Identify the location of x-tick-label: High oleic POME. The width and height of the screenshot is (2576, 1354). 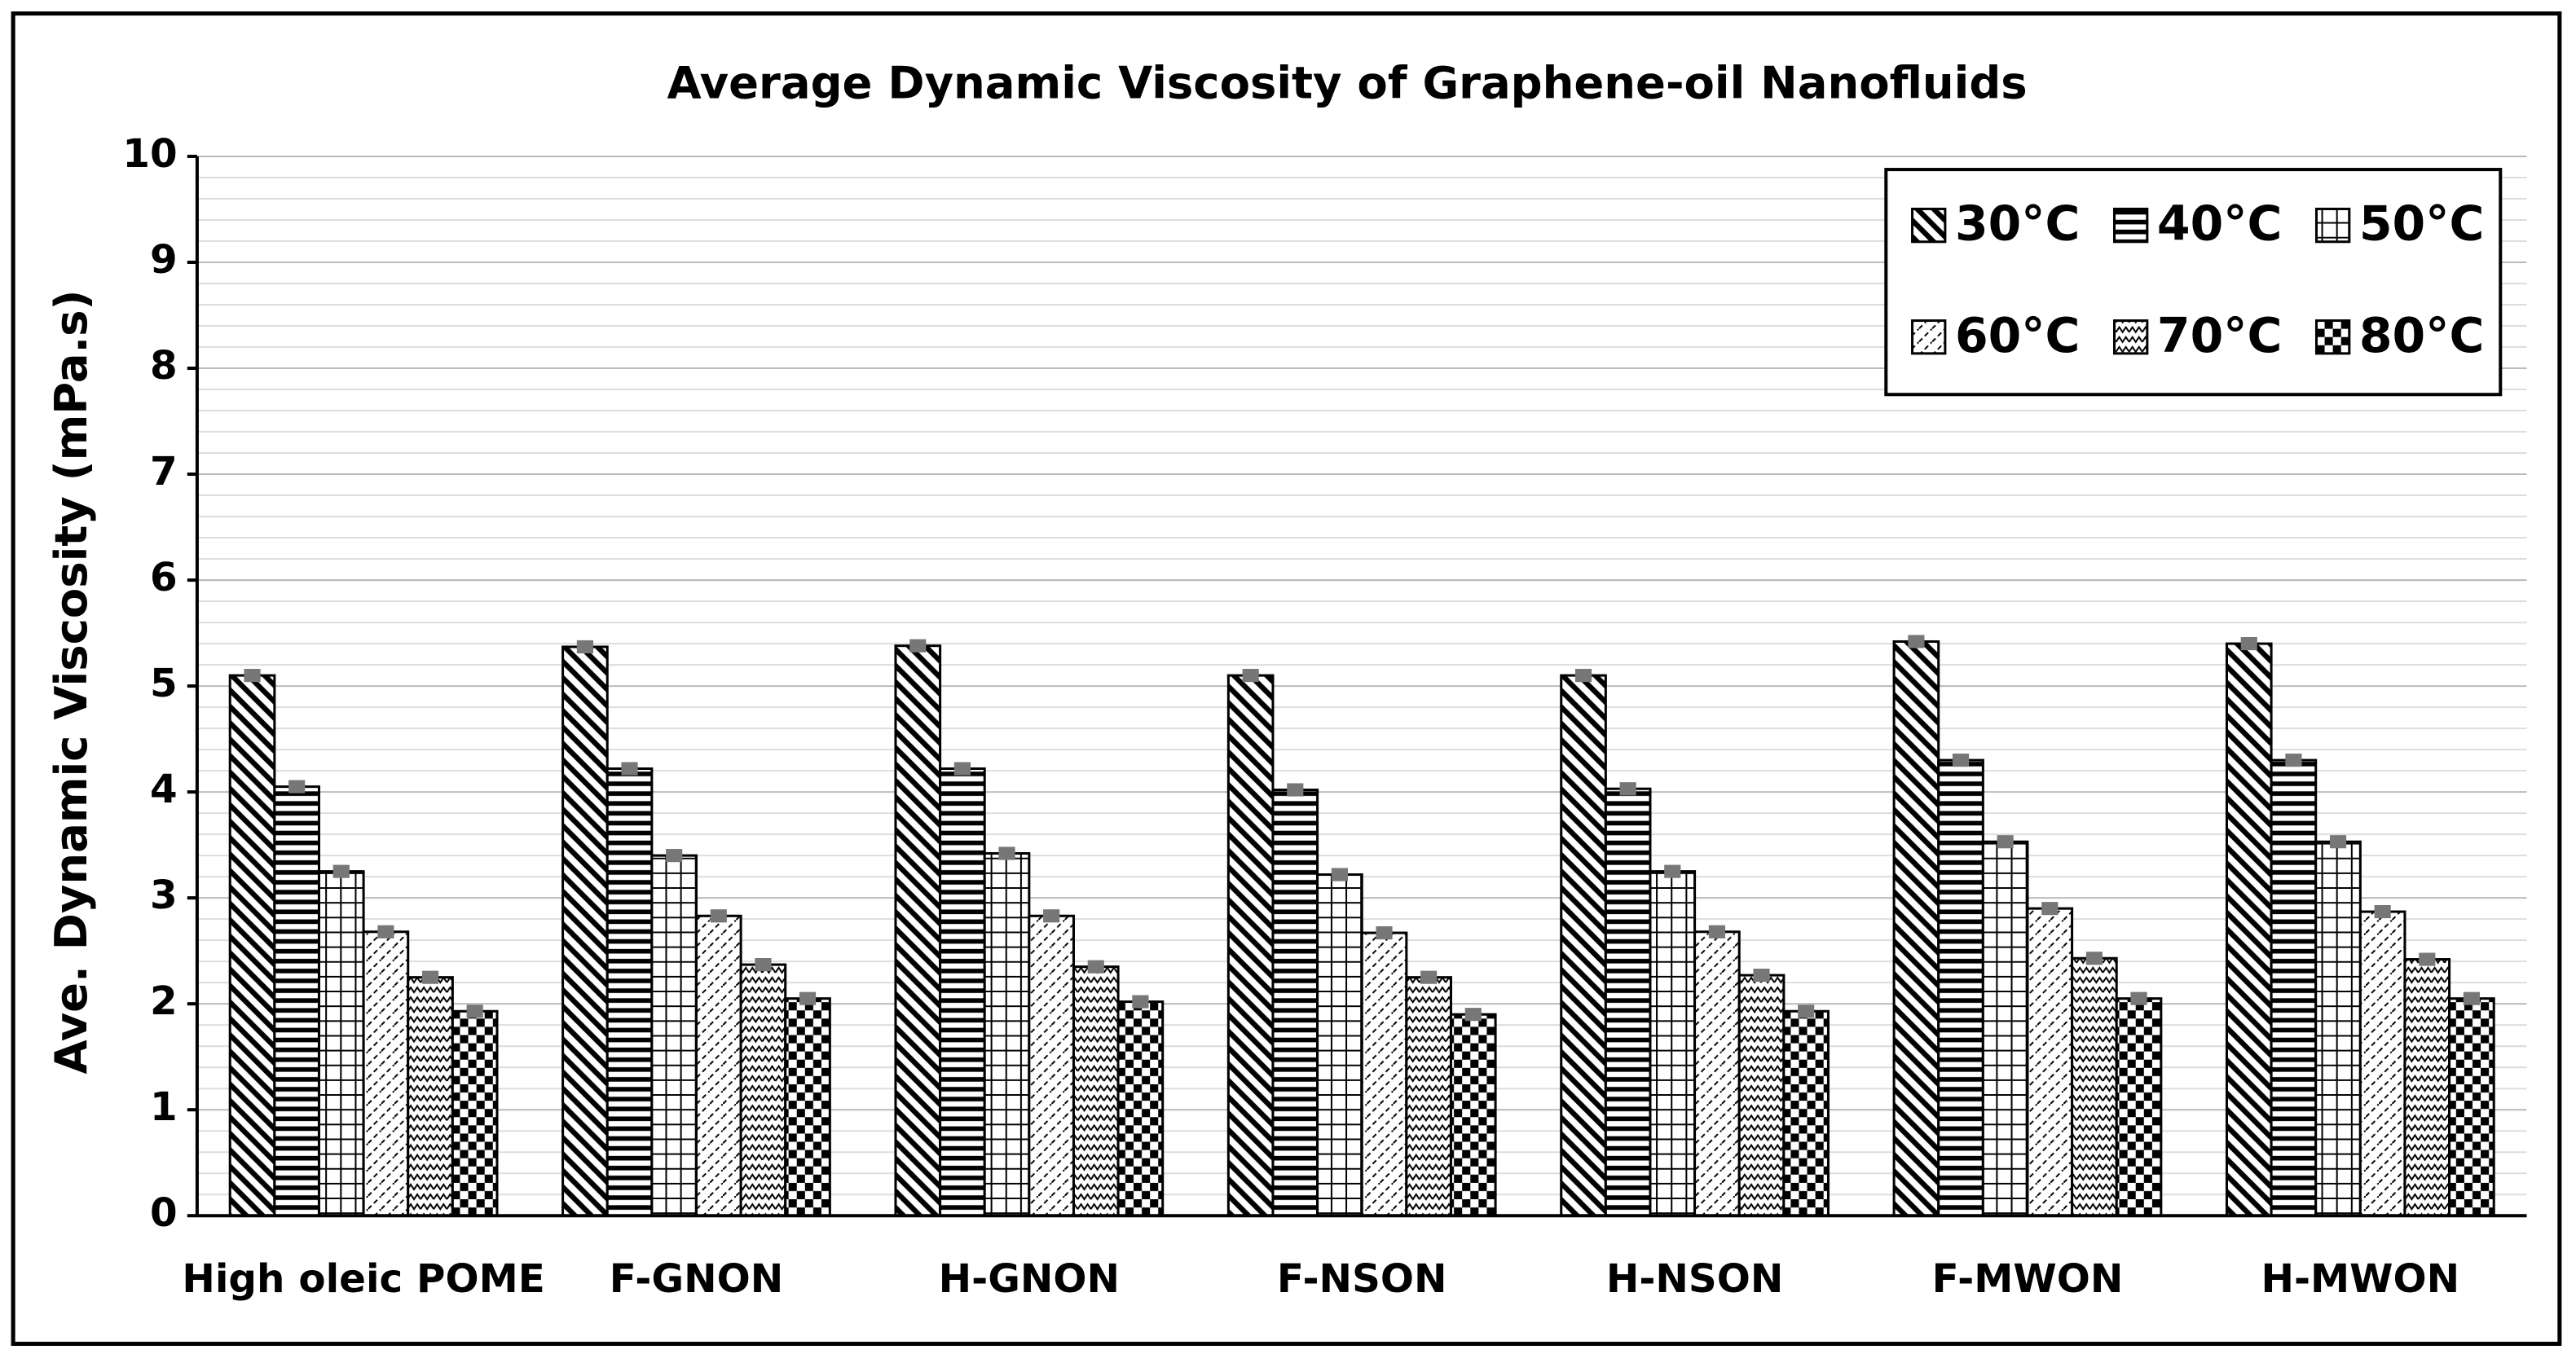
(363, 1279).